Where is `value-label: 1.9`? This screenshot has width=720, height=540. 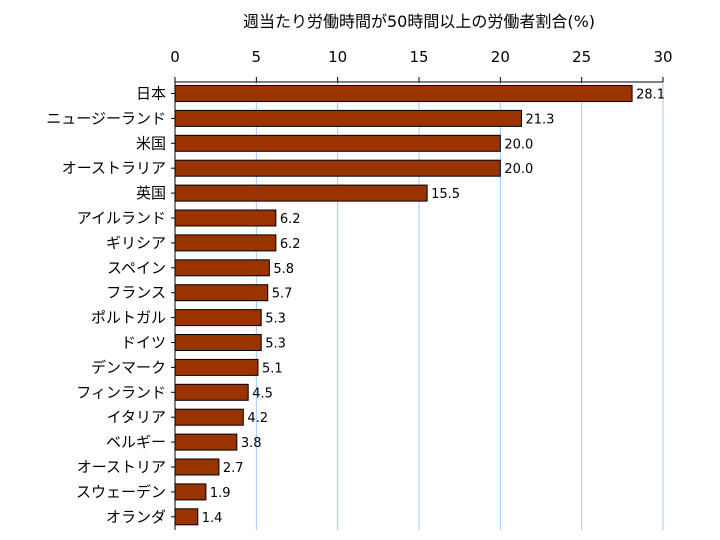
value-label: 1.9 is located at coordinates (220, 493).